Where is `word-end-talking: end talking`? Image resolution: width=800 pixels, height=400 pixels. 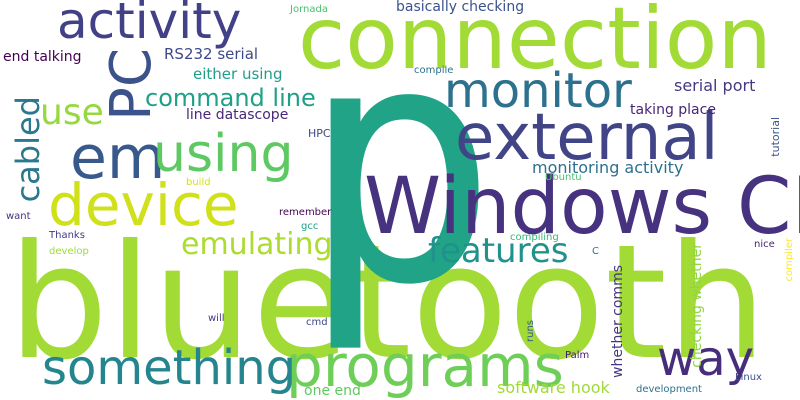
word-end-talking: end talking is located at coordinates (42, 57).